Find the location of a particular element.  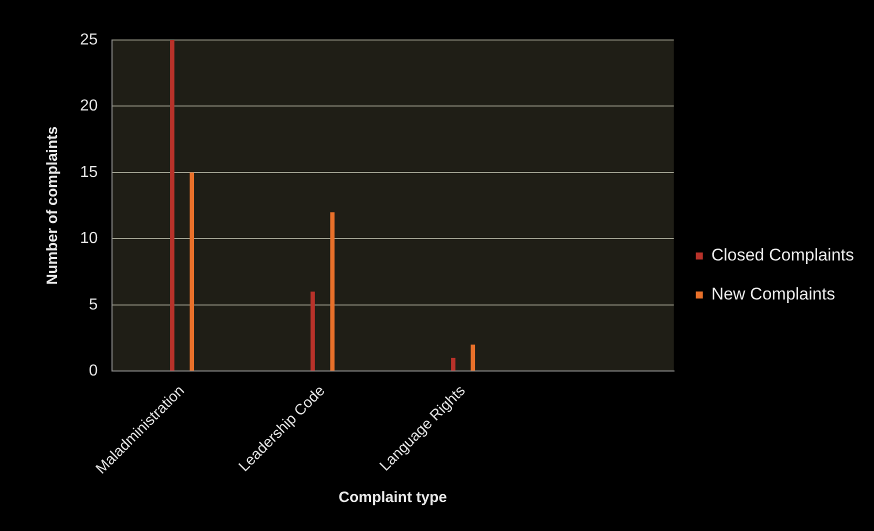

x-axis-title: Complaint type is located at coordinates (392, 497).